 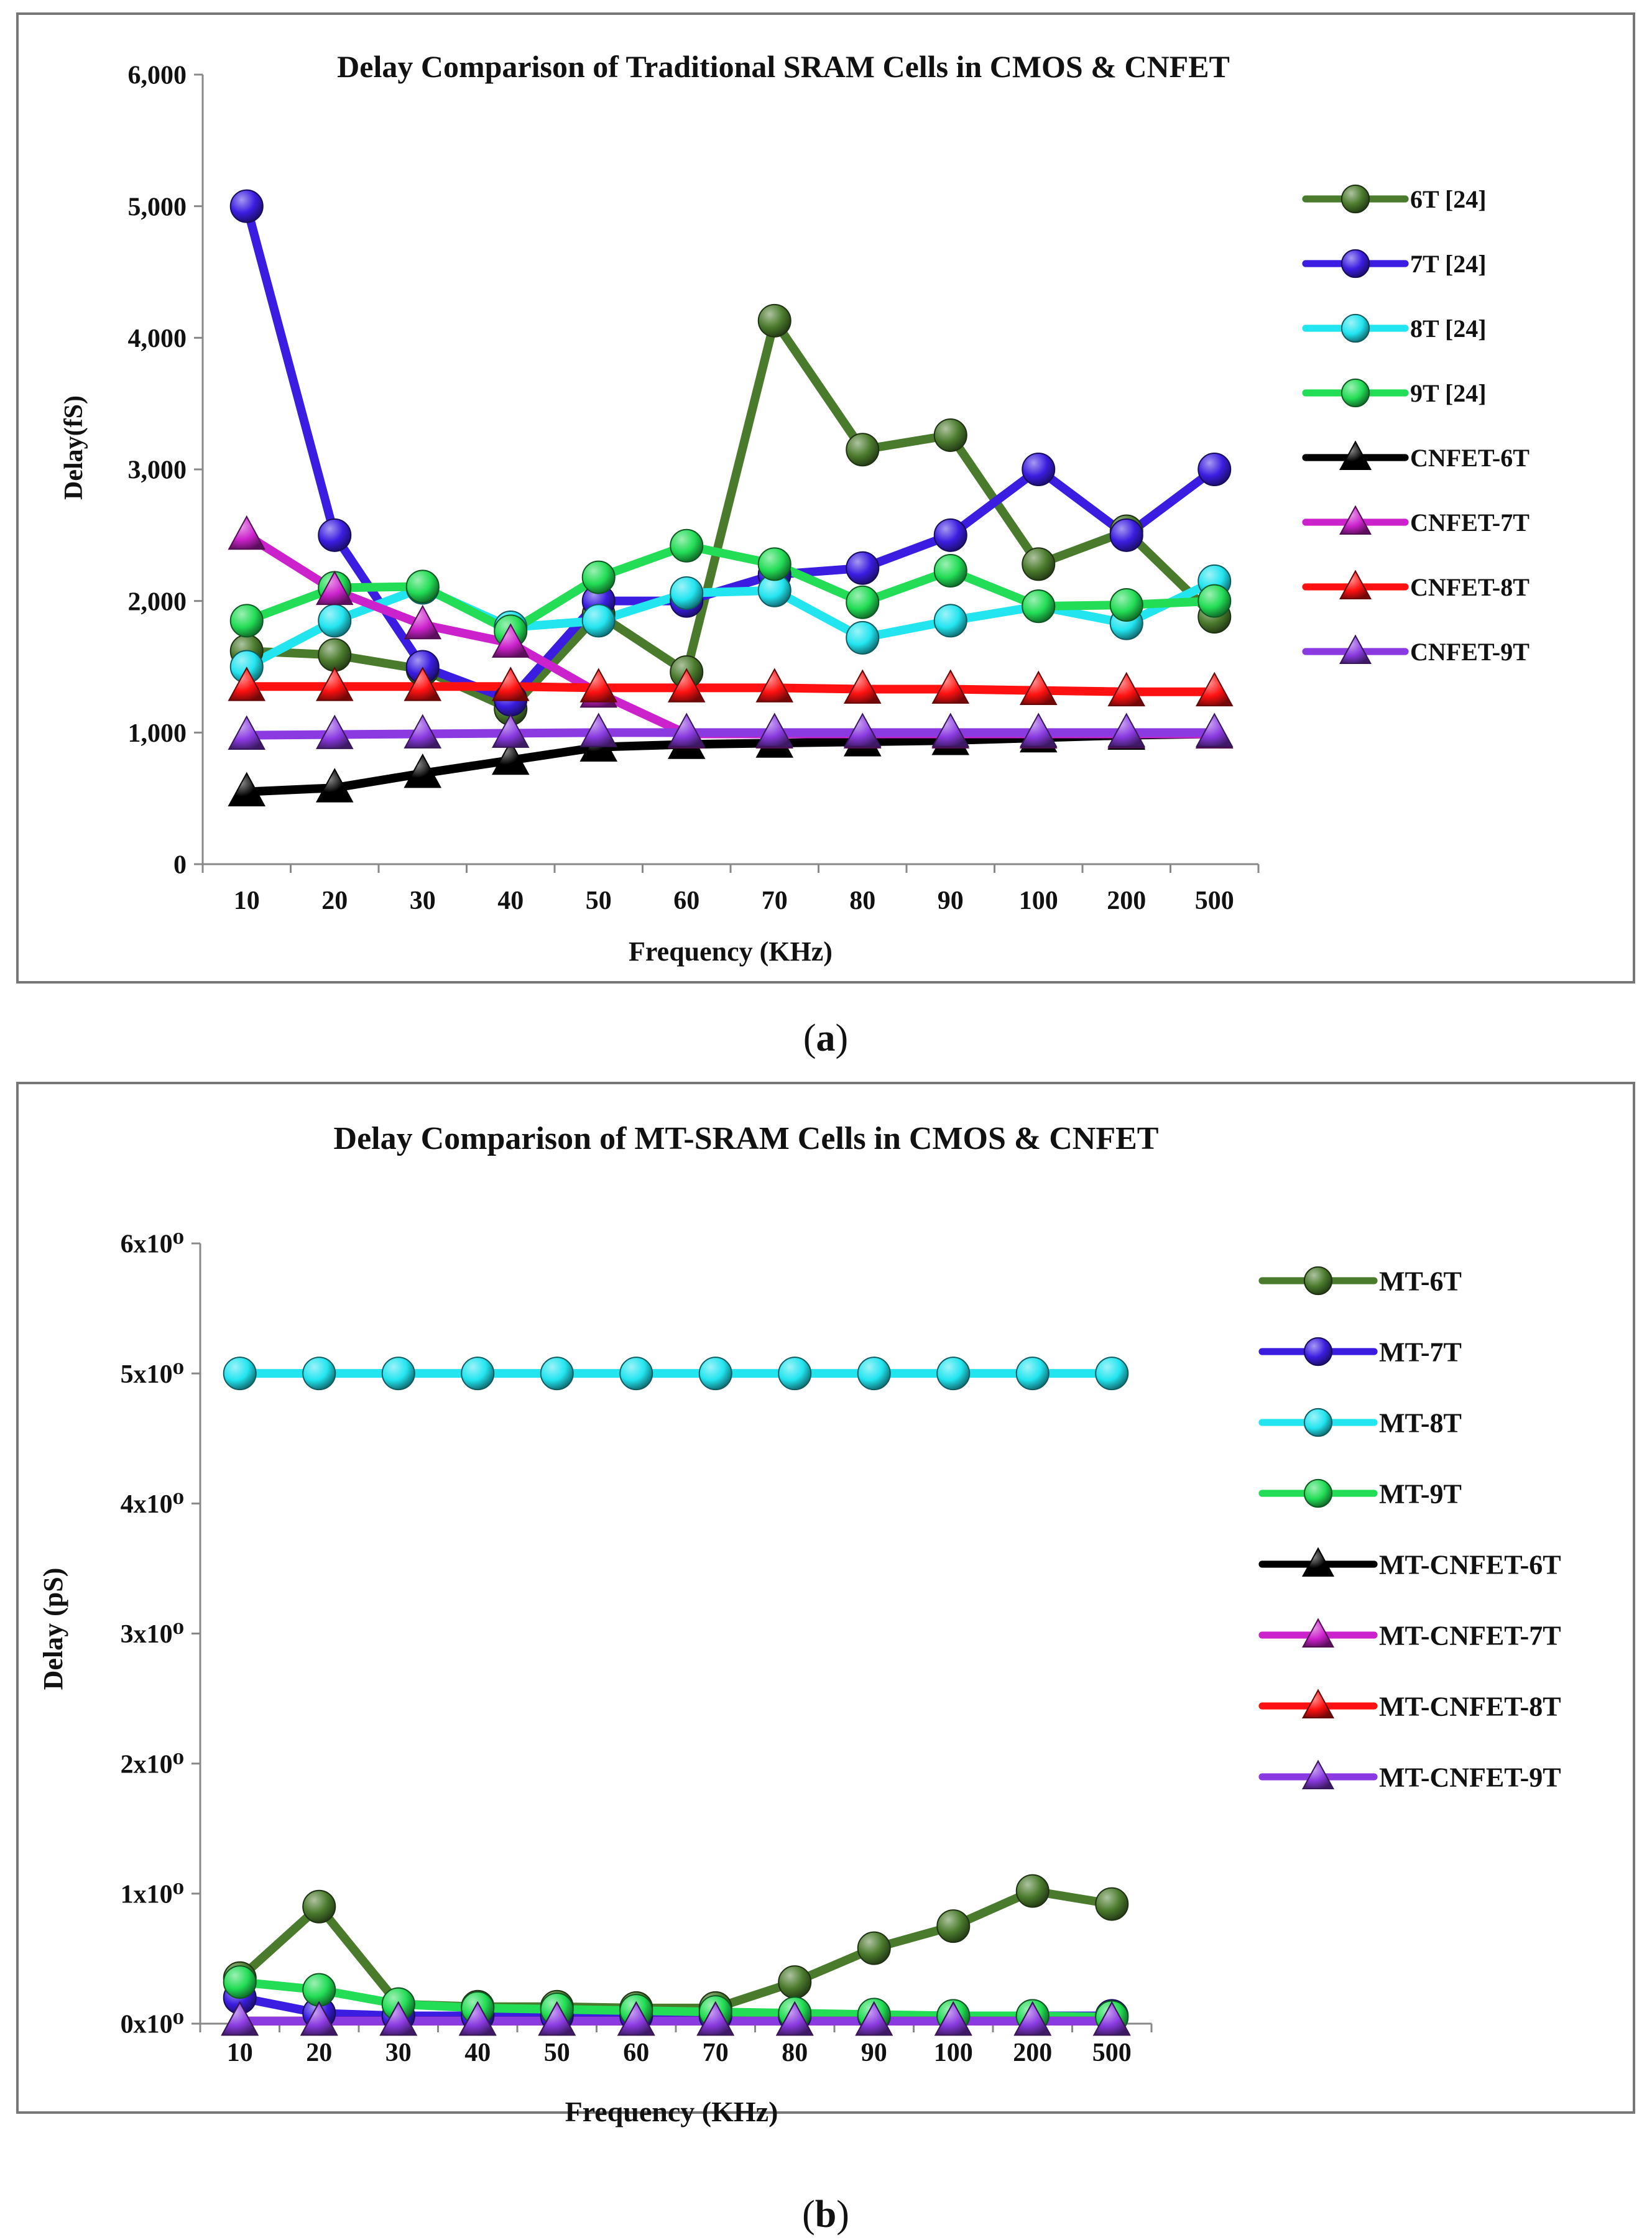 I want to click on legend-label: CNFET-6T, so click(x=1470, y=458).